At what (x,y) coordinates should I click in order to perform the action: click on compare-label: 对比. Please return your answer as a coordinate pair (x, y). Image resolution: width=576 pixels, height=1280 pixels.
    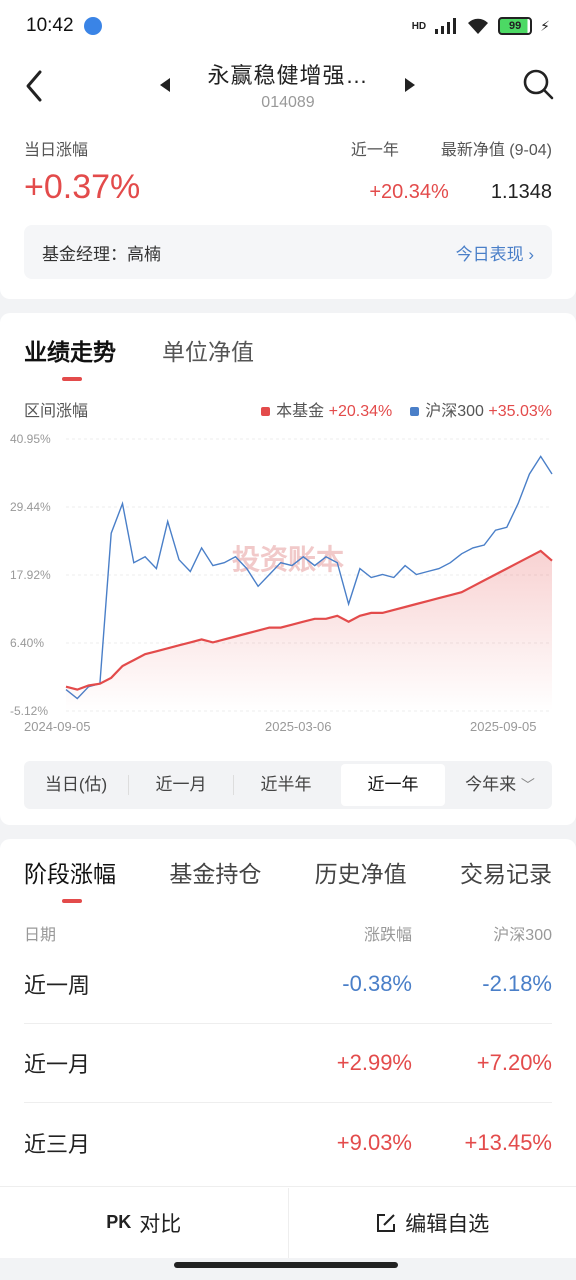
    Looking at the image, I should click on (160, 1224).